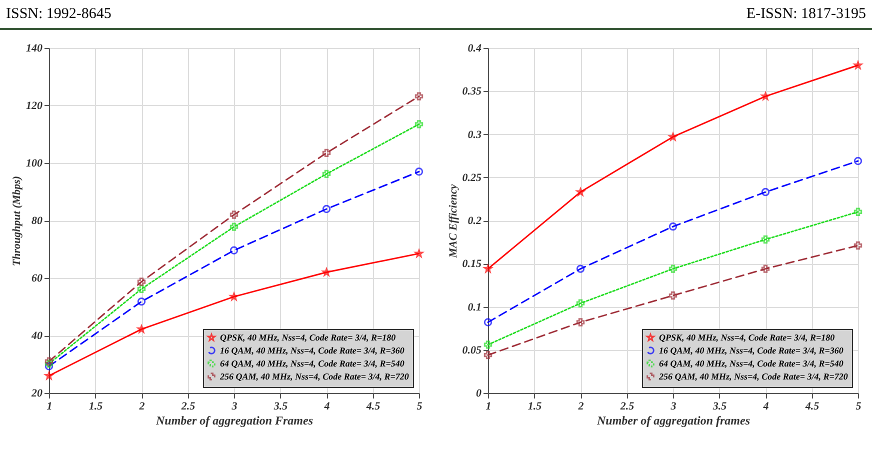 This screenshot has height=474, width=872. What do you see at coordinates (806, 15) in the screenshot?
I see `text: E-ISSN: 1817-3195` at bounding box center [806, 15].